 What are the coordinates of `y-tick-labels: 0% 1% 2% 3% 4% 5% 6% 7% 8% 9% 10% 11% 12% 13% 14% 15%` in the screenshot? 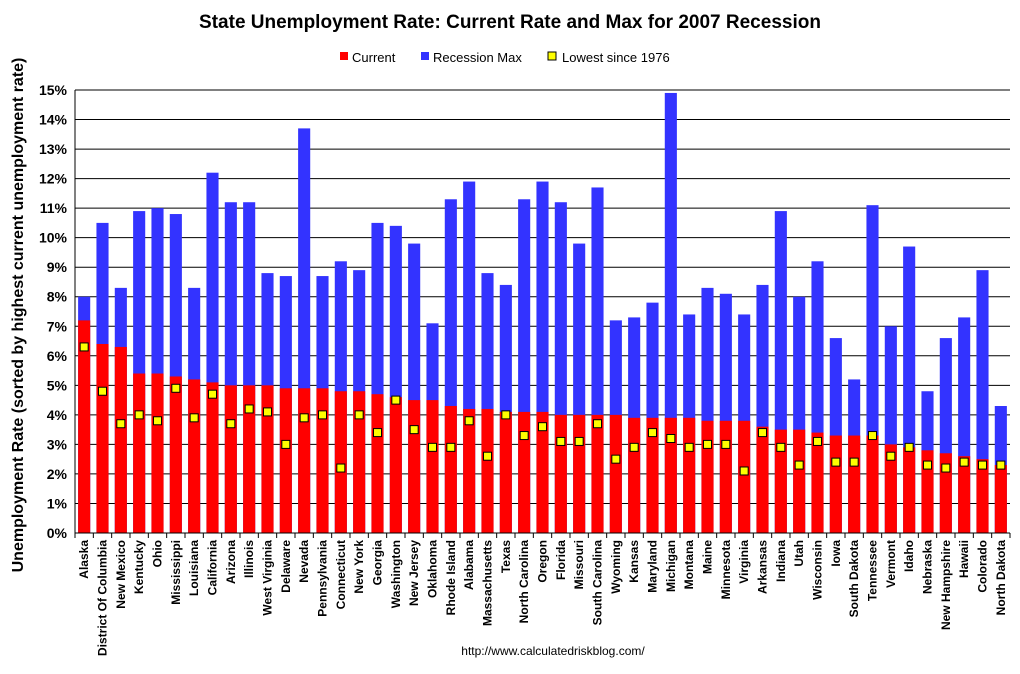 It's located at (53, 311).